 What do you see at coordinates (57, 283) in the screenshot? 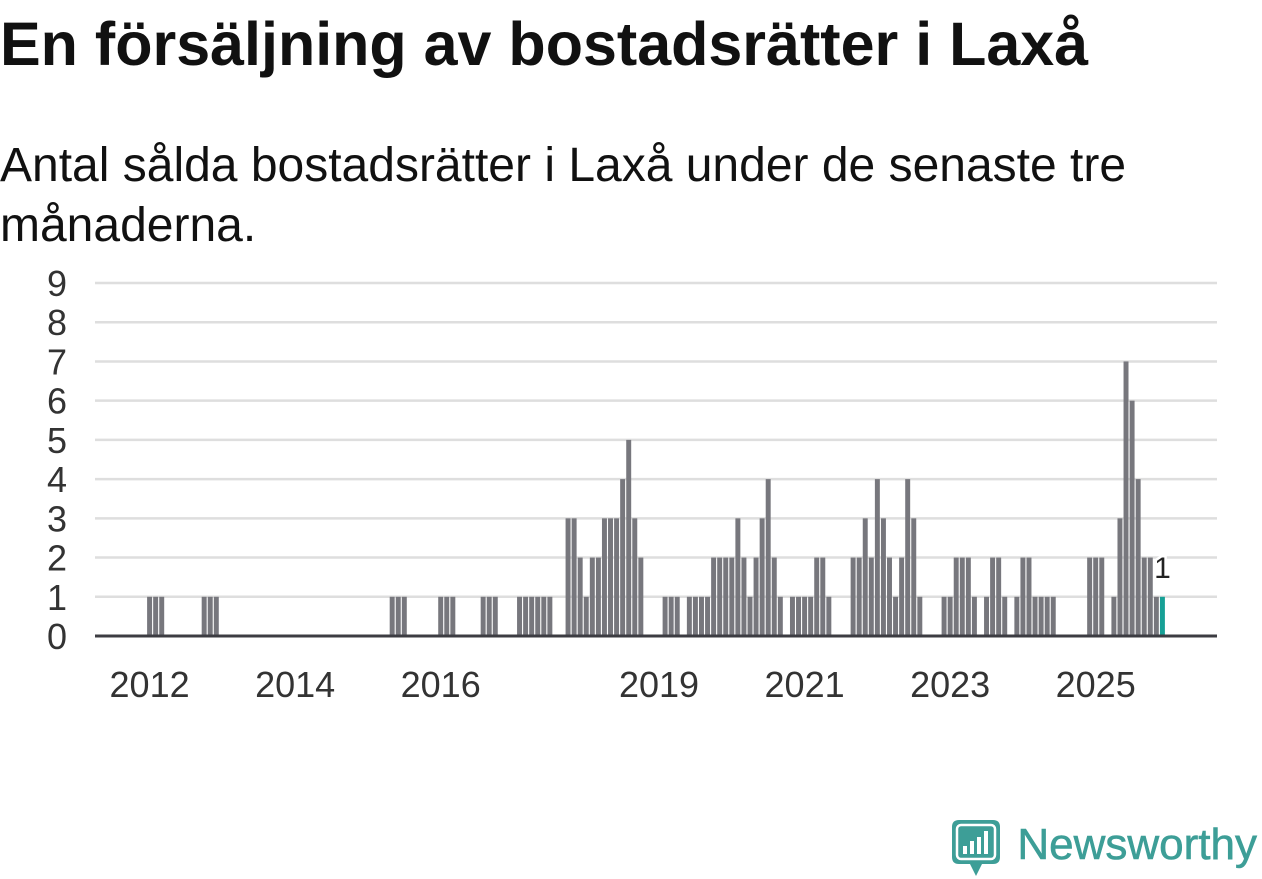
I see `y-tick-label: 9` at bounding box center [57, 283].